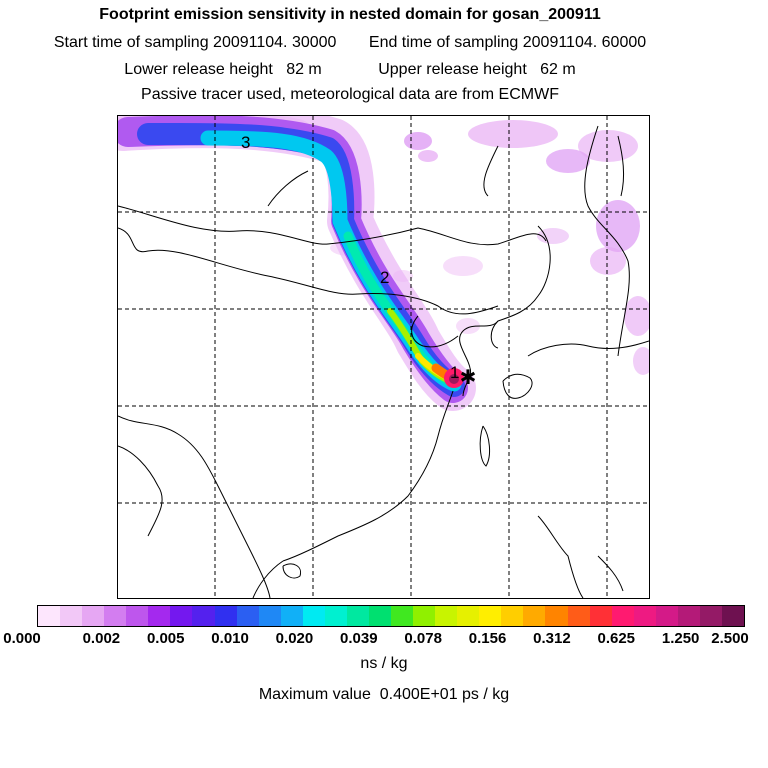  Describe the element at coordinates (435, 331) in the screenshot. I see `bohai-coast` at that location.